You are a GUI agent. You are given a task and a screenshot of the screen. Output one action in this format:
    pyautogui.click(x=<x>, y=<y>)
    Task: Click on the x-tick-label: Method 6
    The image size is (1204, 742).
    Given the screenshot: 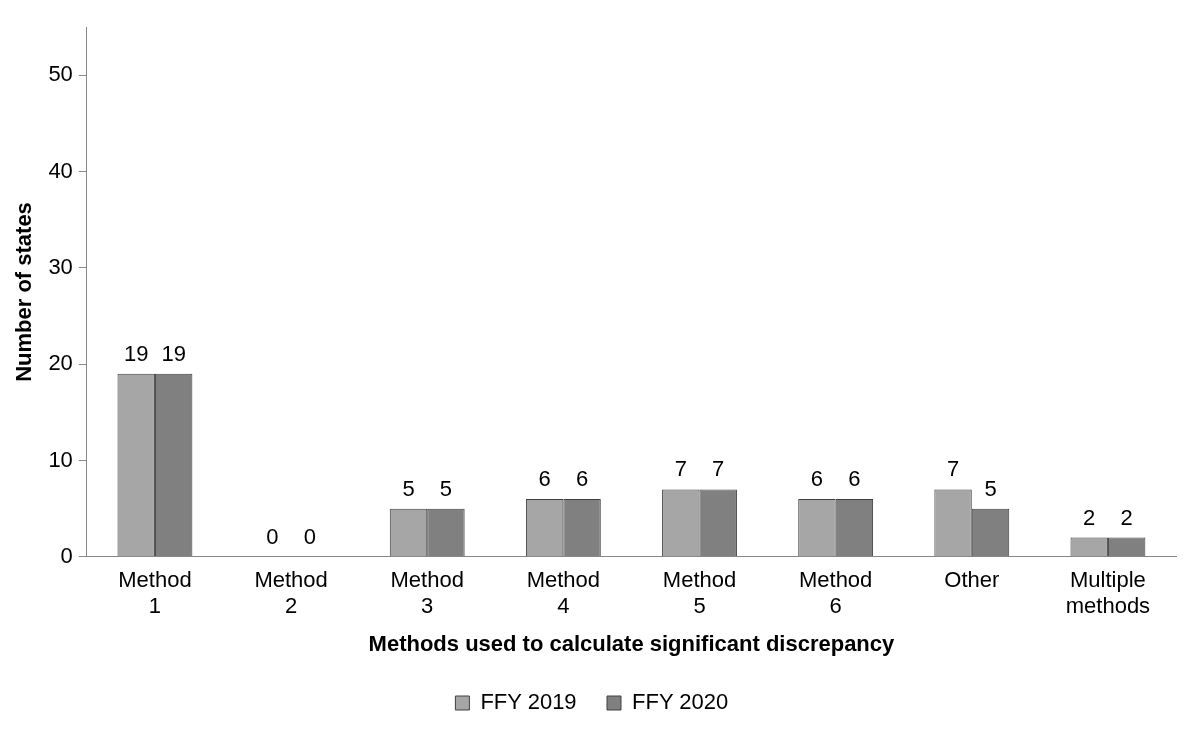 What is the action you would take?
    pyautogui.click(x=835, y=593)
    